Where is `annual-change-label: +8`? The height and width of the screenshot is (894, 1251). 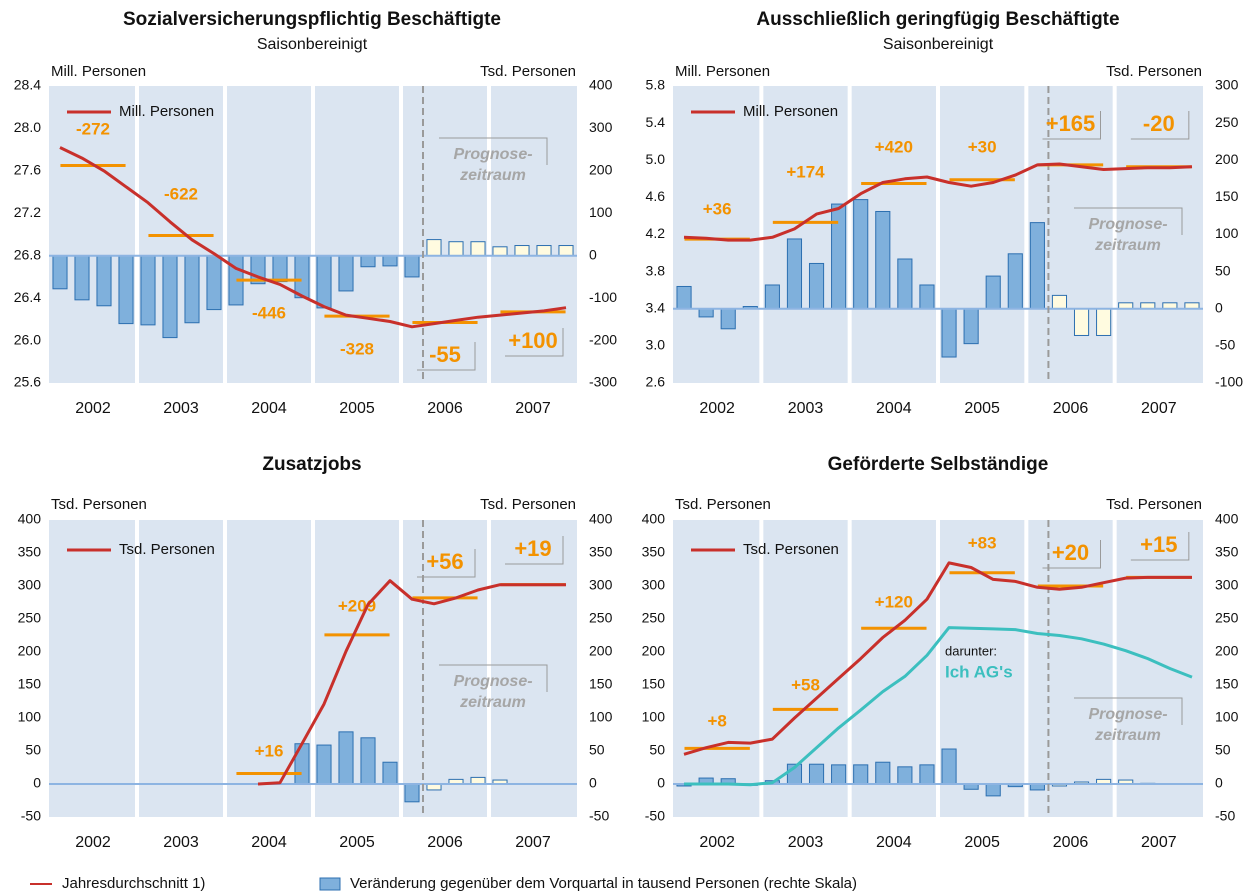 annual-change-label: +8 is located at coordinates (716, 720).